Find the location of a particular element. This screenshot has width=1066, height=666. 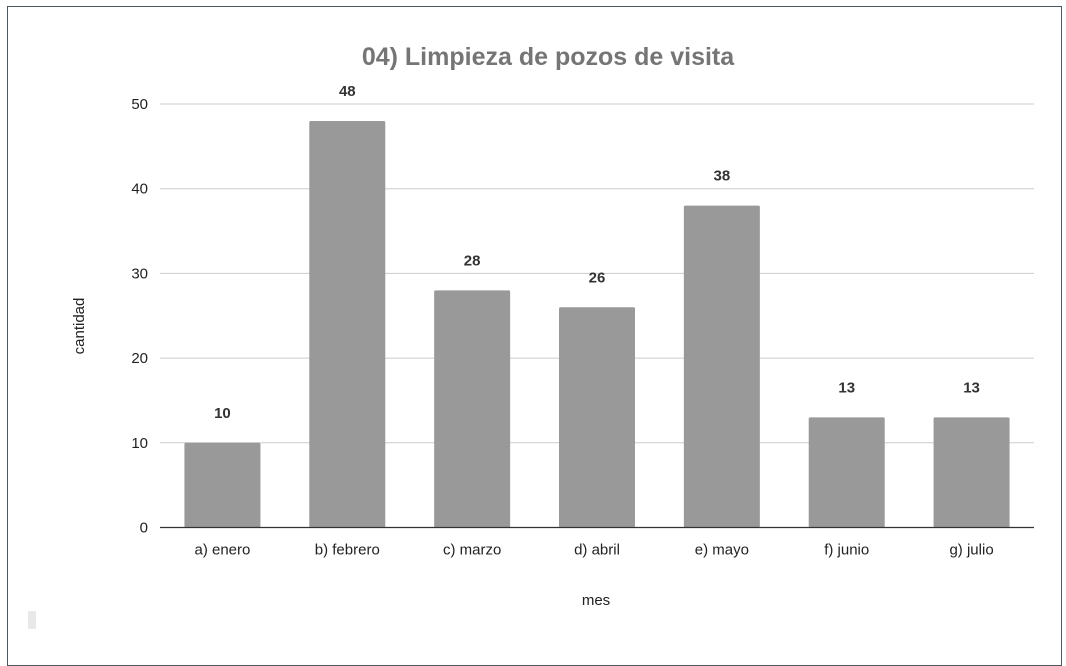

y-tick-label: 20 is located at coordinates (139, 358).